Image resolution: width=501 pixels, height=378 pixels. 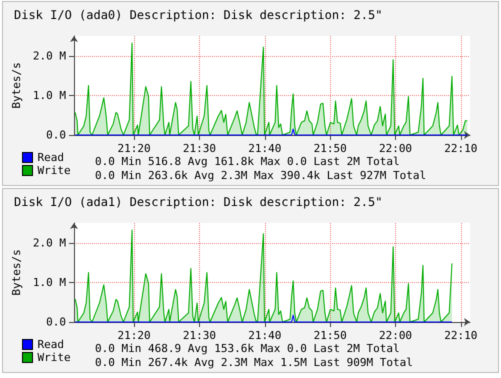 I want to click on chart-title: Disk I/O (ada1) Description: Disk description: 2.5", so click(x=198, y=202).